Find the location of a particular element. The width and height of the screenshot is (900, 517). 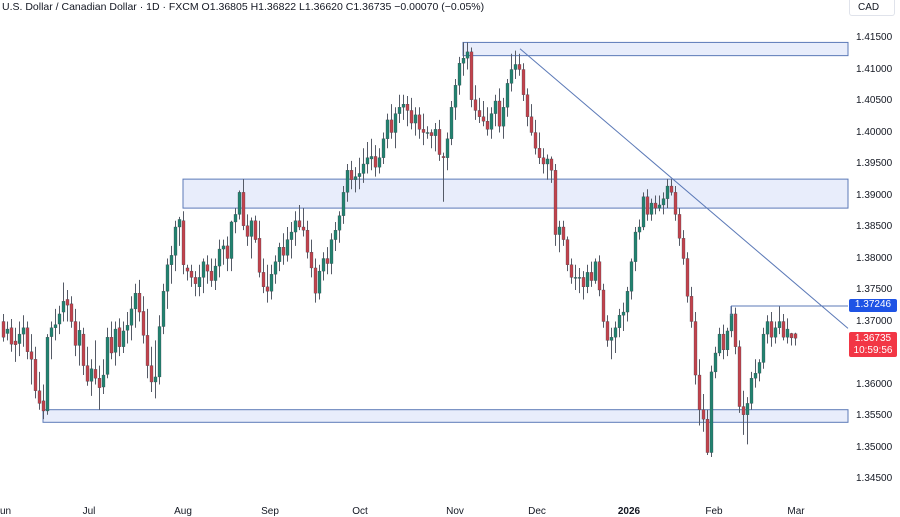

price-tick: 1.41000 is located at coordinates (874, 69).